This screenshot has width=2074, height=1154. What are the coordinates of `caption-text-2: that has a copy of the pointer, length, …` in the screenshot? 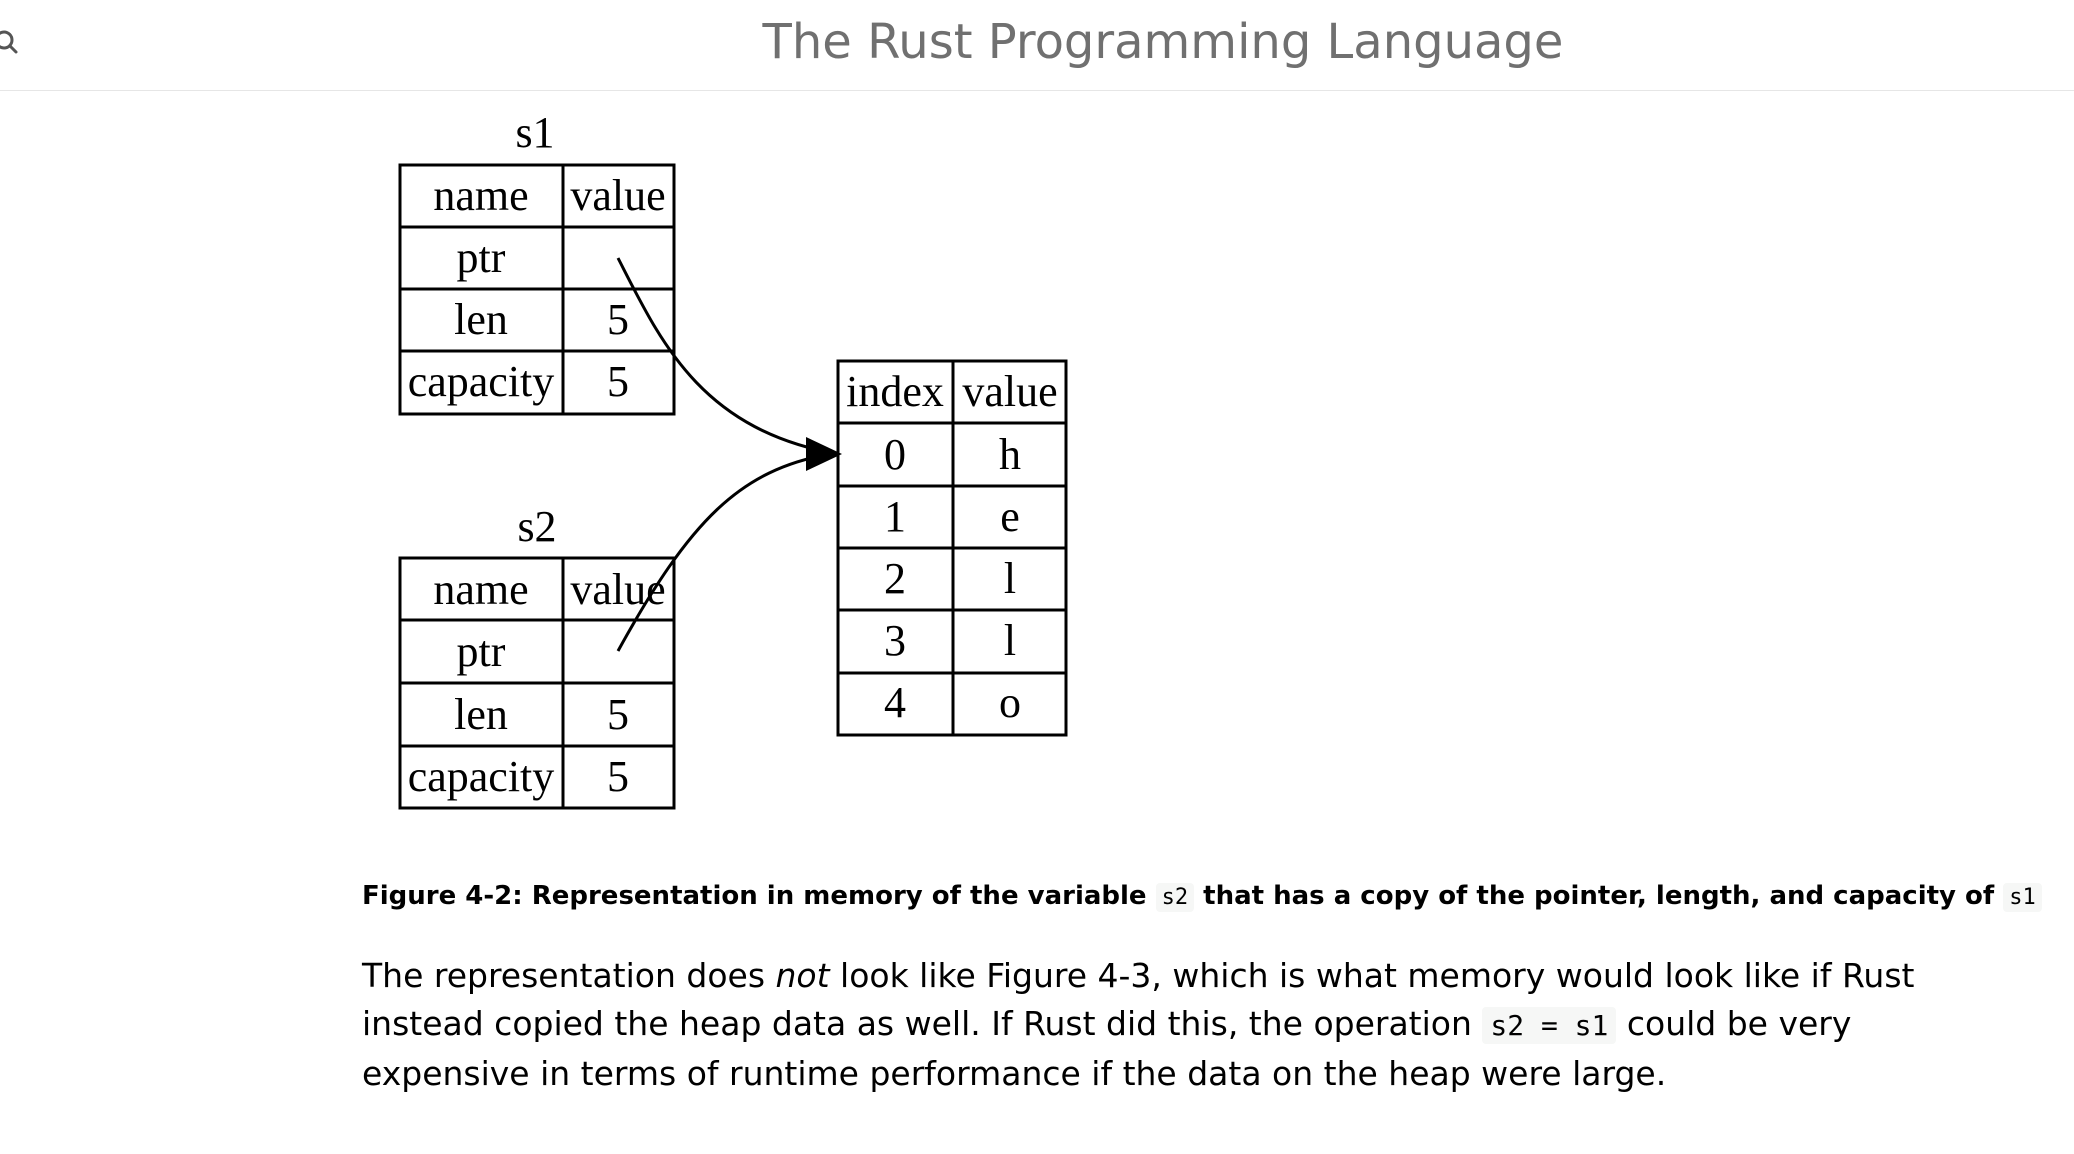 It's located at (1599, 896).